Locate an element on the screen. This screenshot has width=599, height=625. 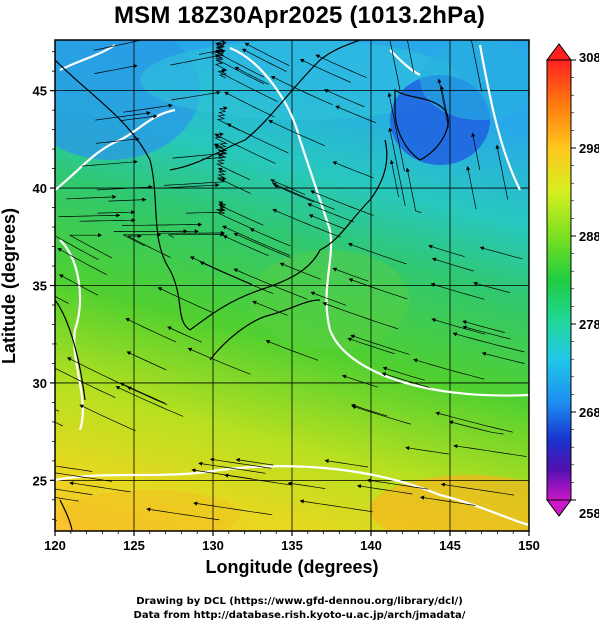
colorbar-tick-label: 278 is located at coordinates (589, 324).